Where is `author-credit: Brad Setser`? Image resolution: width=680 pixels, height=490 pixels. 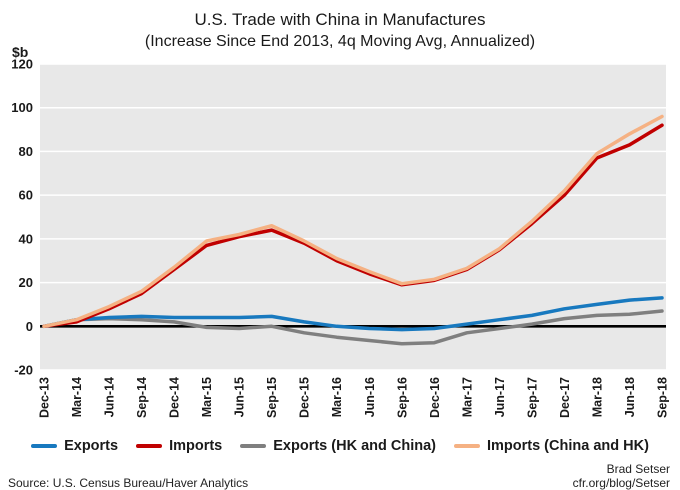
author-credit: Brad Setser is located at coordinates (638, 469).